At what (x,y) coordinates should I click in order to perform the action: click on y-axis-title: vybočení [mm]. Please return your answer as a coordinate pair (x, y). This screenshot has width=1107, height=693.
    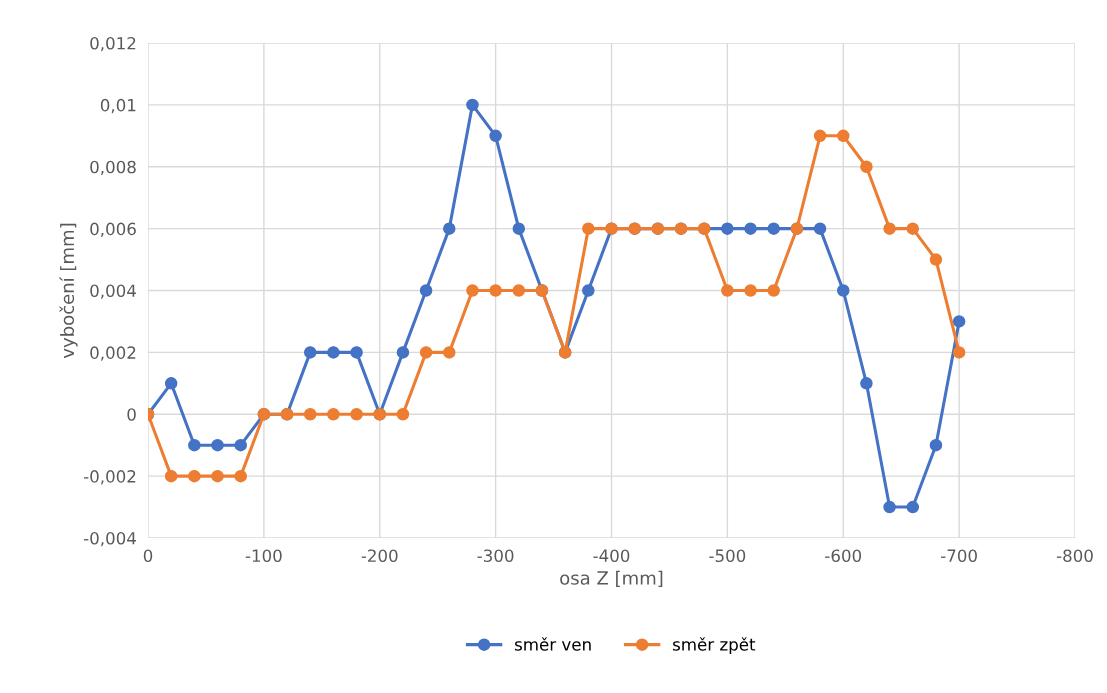
    Looking at the image, I should click on (68, 291).